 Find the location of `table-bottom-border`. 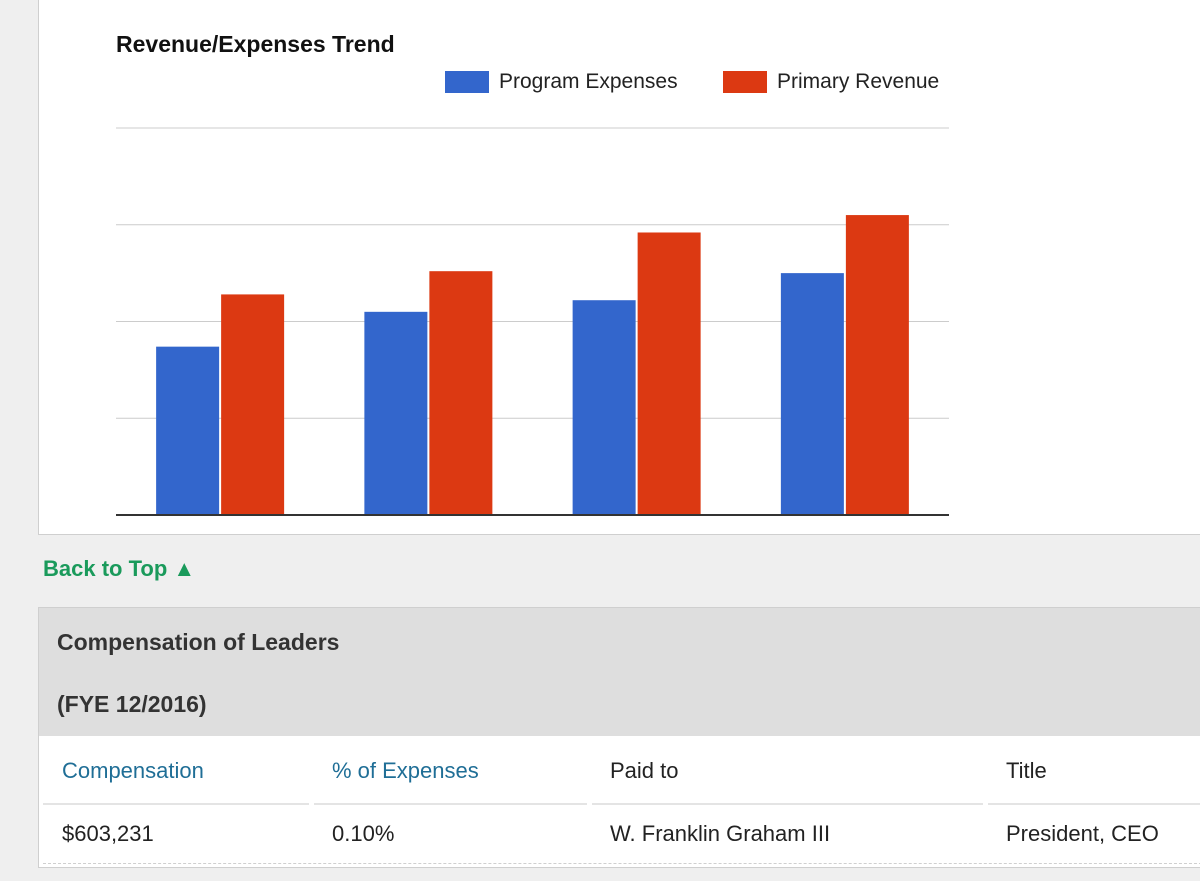

table-bottom-border is located at coordinates (621, 863).